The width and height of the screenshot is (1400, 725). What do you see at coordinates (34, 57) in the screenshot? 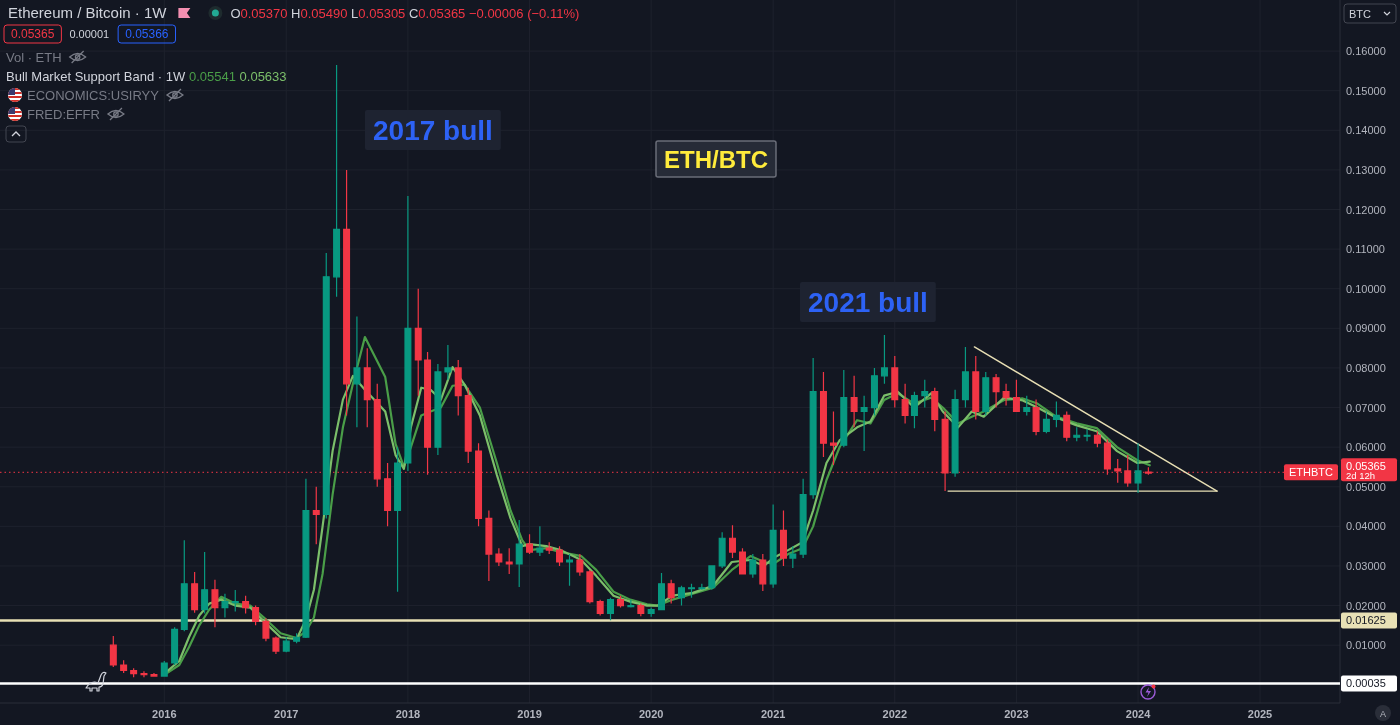
I see `annotation: Vol · ETH` at bounding box center [34, 57].